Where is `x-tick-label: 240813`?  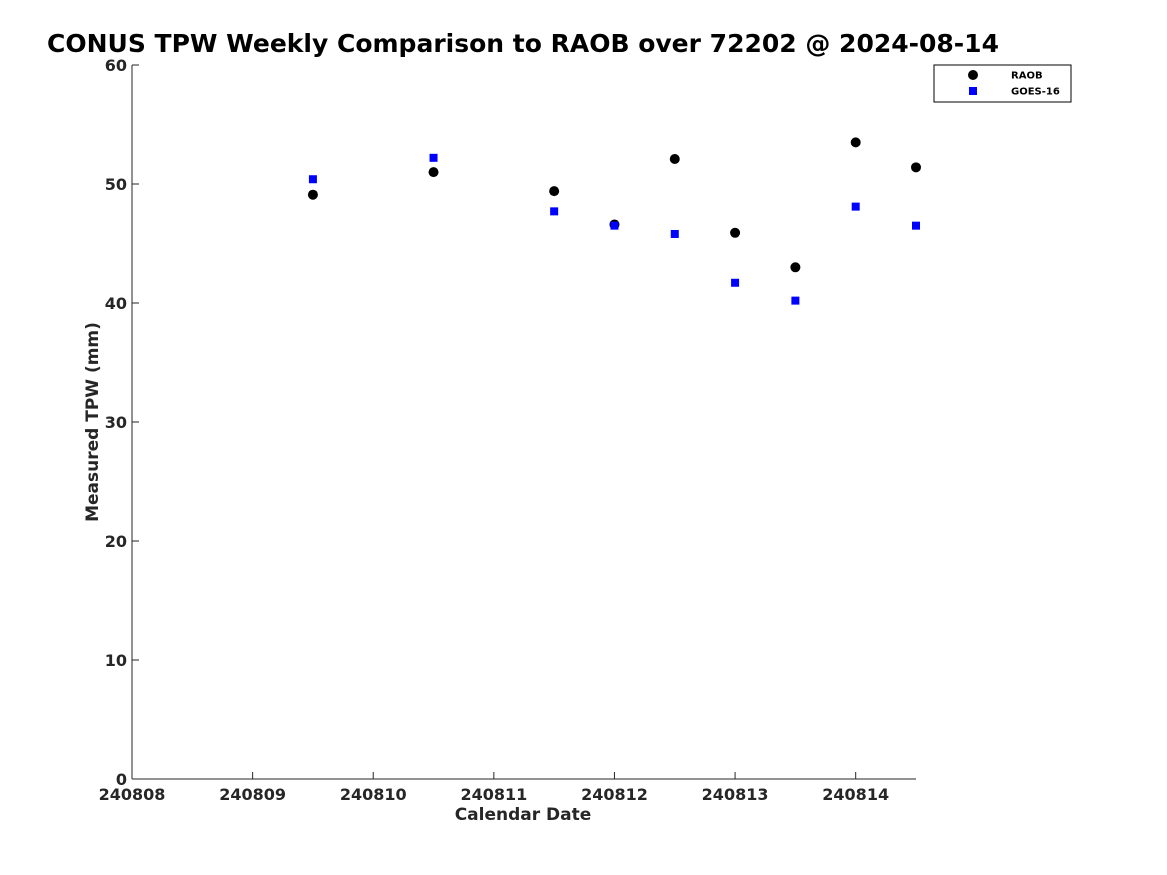 x-tick-label: 240813 is located at coordinates (735, 794).